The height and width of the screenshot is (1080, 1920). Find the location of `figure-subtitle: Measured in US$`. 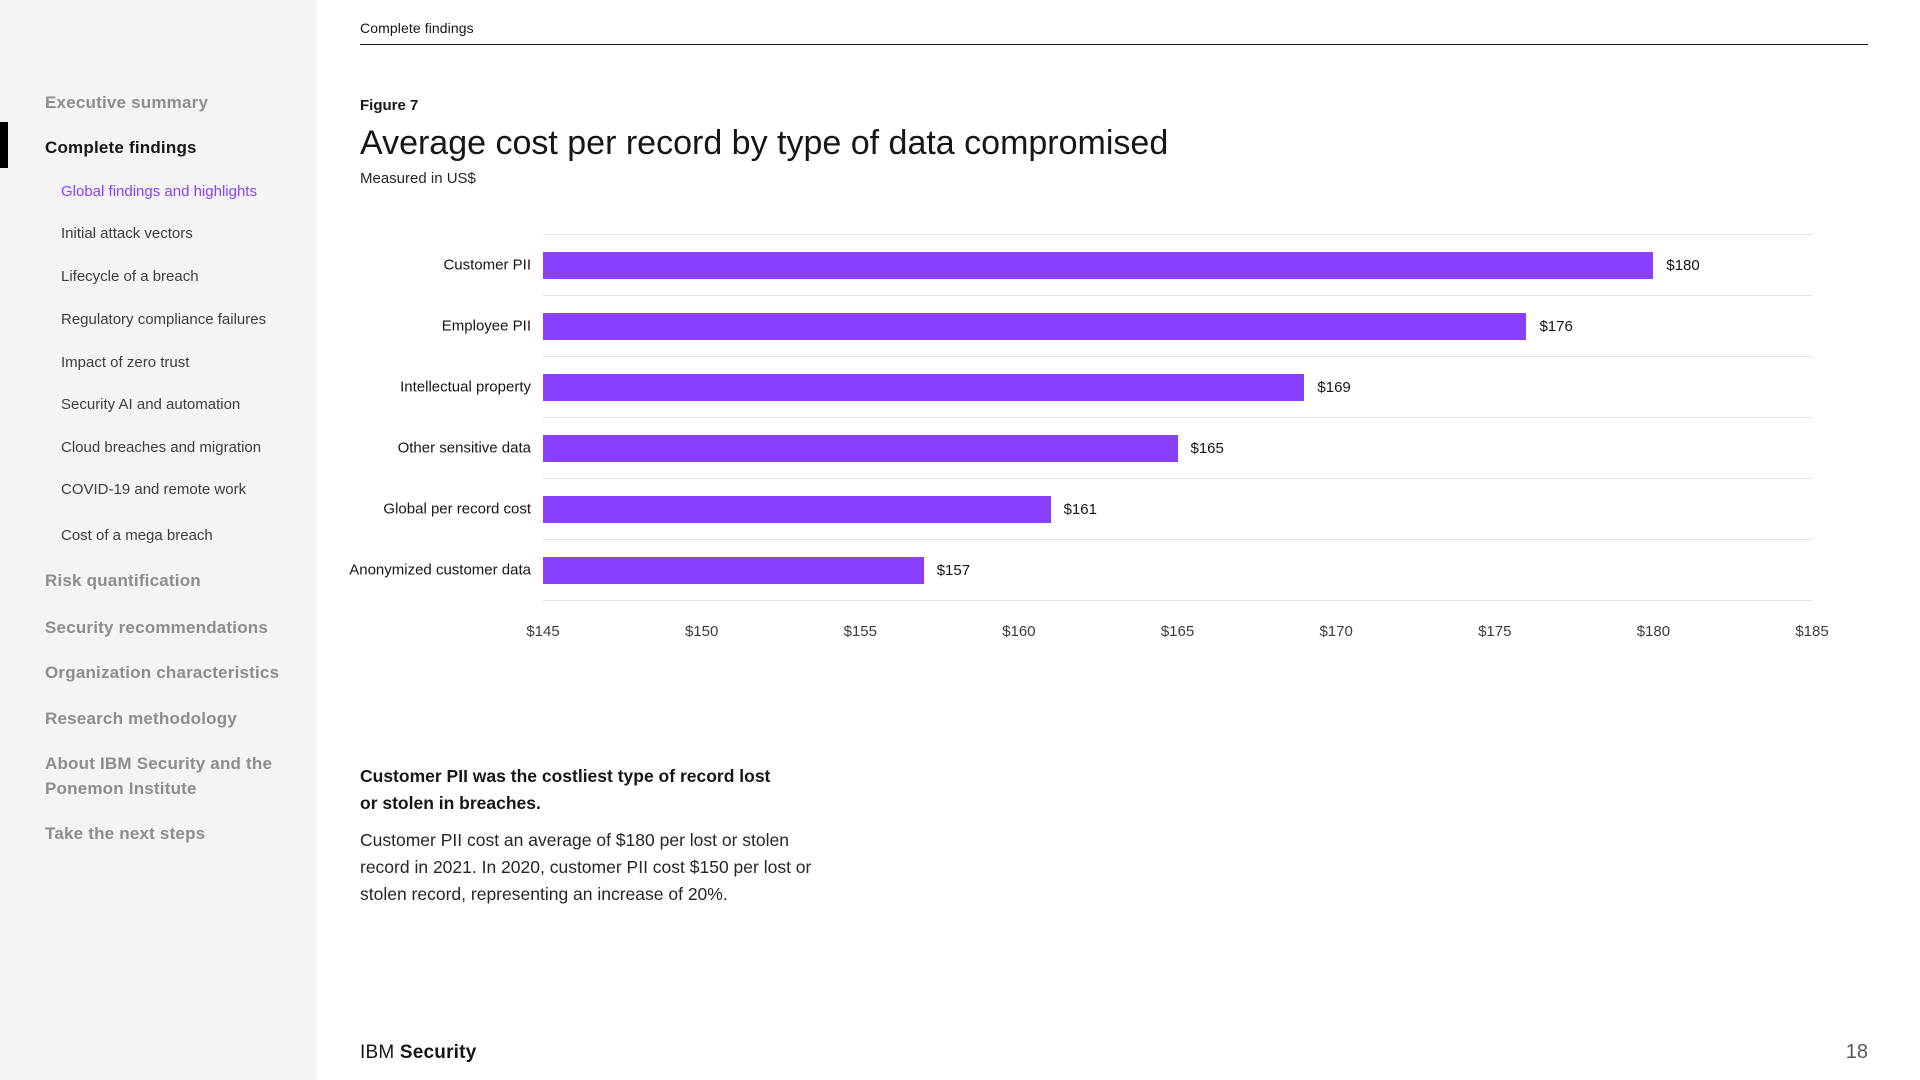

figure-subtitle: Measured in US$ is located at coordinates (418, 178).